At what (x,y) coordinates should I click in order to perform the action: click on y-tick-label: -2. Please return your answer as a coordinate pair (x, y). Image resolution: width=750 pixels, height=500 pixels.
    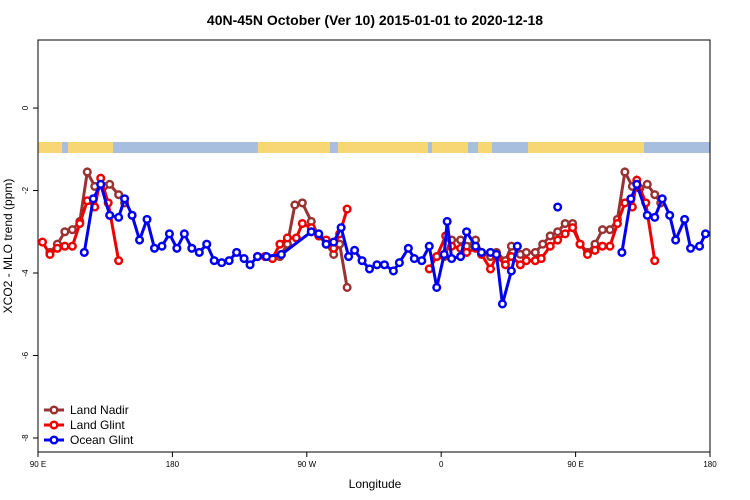
    Looking at the image, I should click on (25, 190).